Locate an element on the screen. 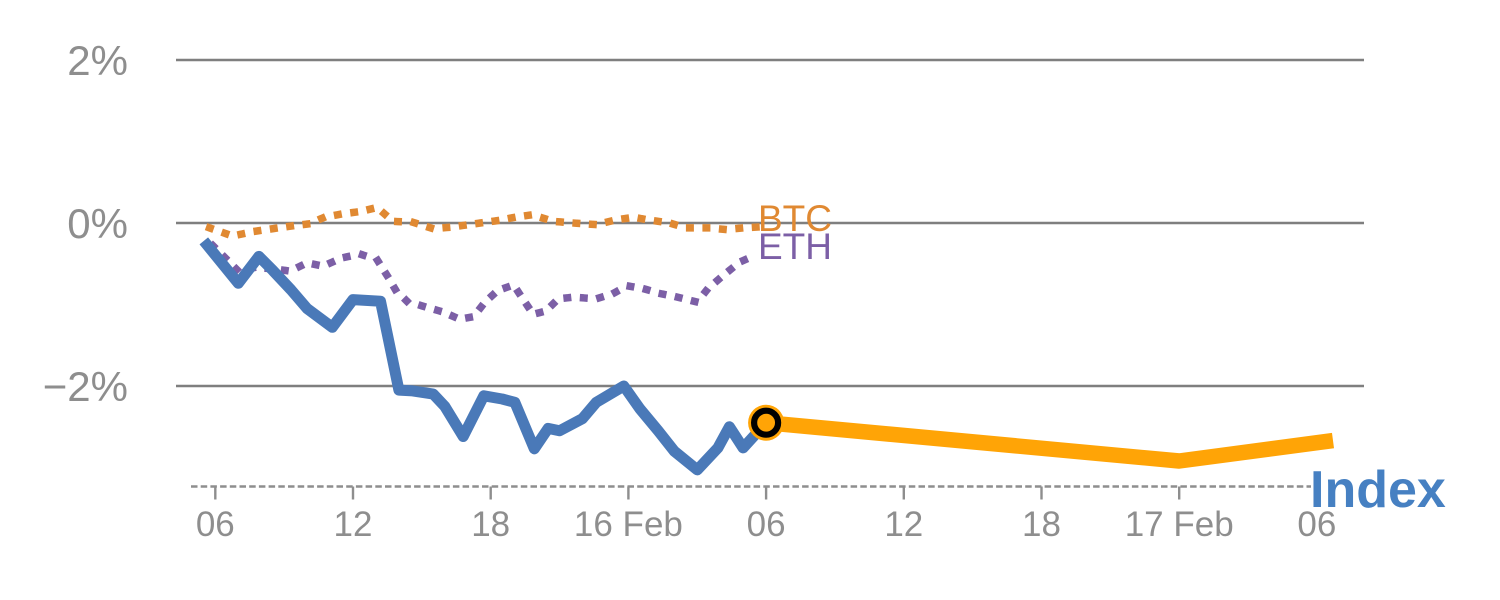  y-tick-label-−2%: −2% is located at coordinates (85, 386).